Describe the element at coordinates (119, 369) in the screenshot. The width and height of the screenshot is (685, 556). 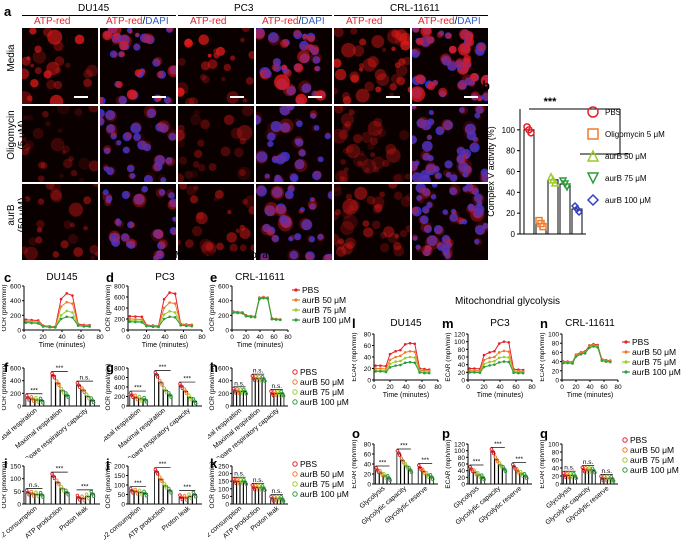
I see `y-tick-label: 800` at that location.